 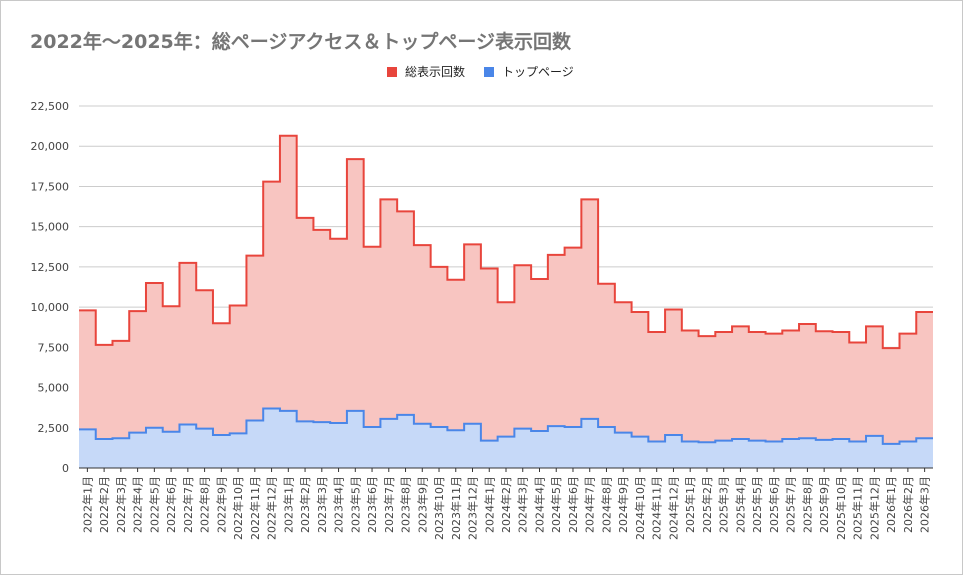 I want to click on y-tick-label: 0, so click(x=65, y=468).